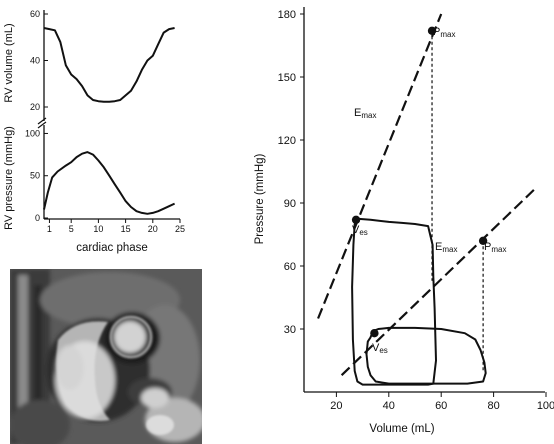 This screenshot has width=554, height=444. What do you see at coordinates (32, 133) in the screenshot?
I see `rv-pressure-y-tick-label: 100` at bounding box center [32, 133].